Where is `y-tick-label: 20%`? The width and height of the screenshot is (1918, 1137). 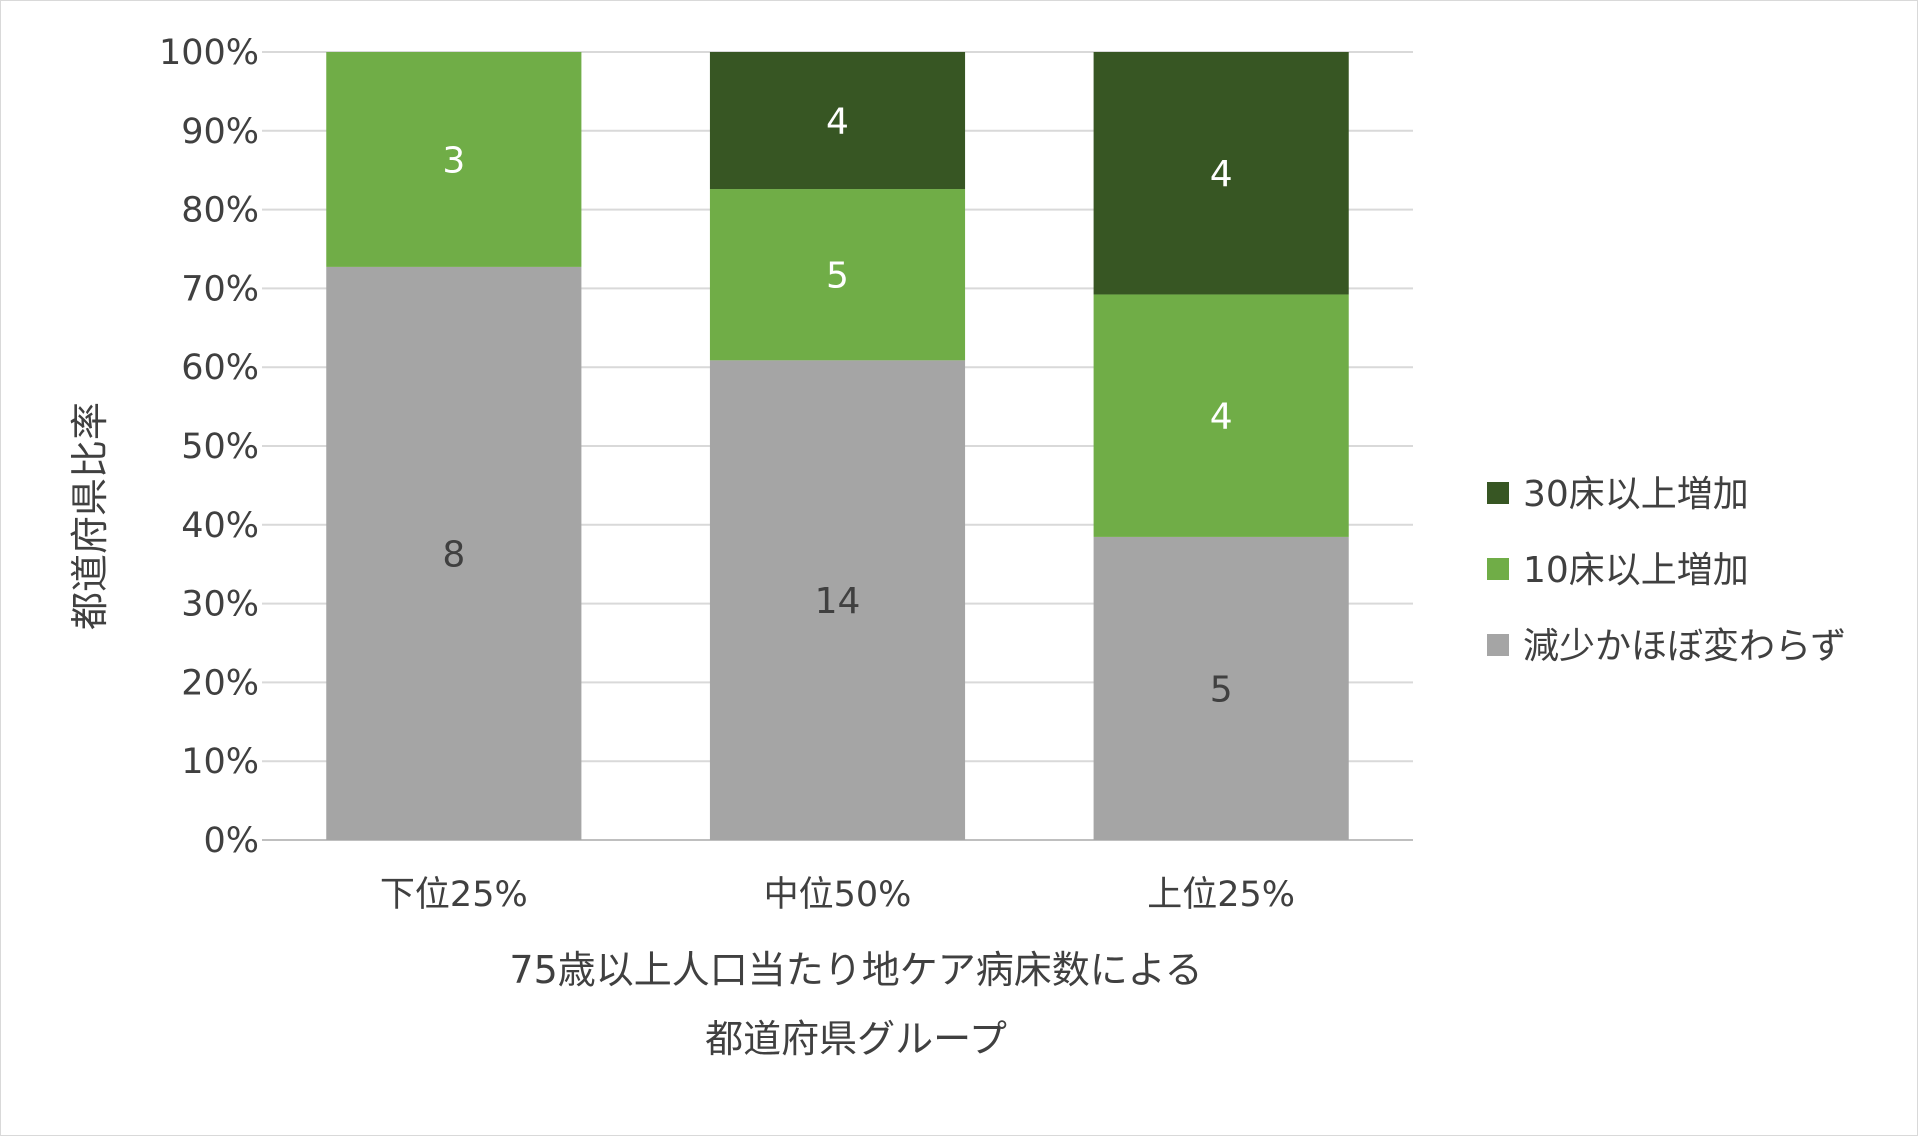 y-tick-label: 20% is located at coordinates (220, 683).